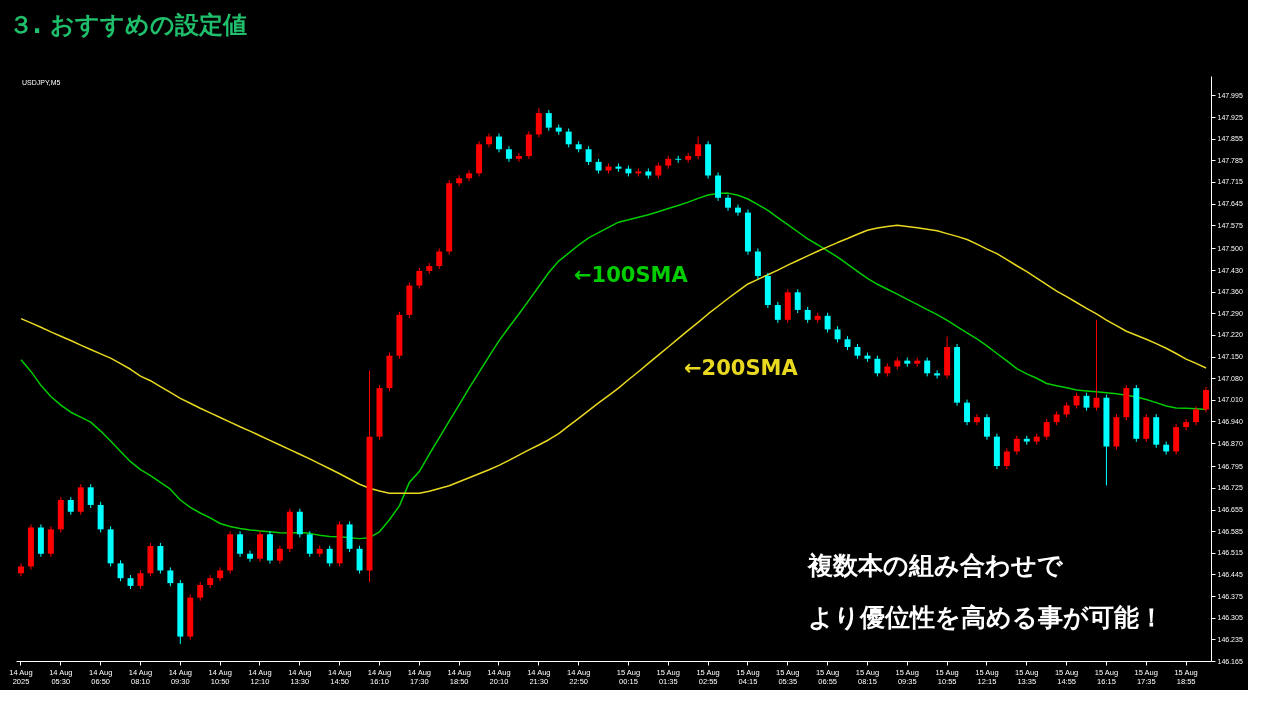  What do you see at coordinates (986, 617) in the screenshot?
I see `annotation: より優位性を高める事が可能！` at bounding box center [986, 617].